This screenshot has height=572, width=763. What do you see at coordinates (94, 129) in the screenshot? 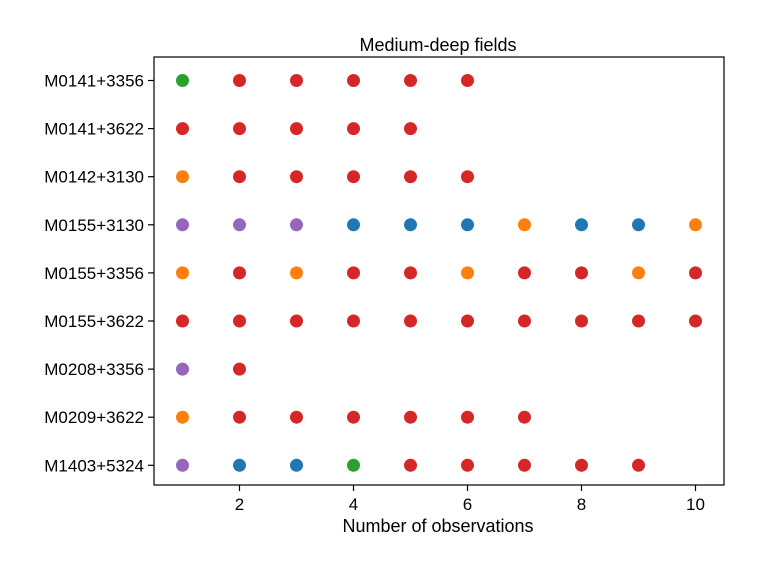
I see `y-tick-label: M0141+3622` at bounding box center [94, 129].